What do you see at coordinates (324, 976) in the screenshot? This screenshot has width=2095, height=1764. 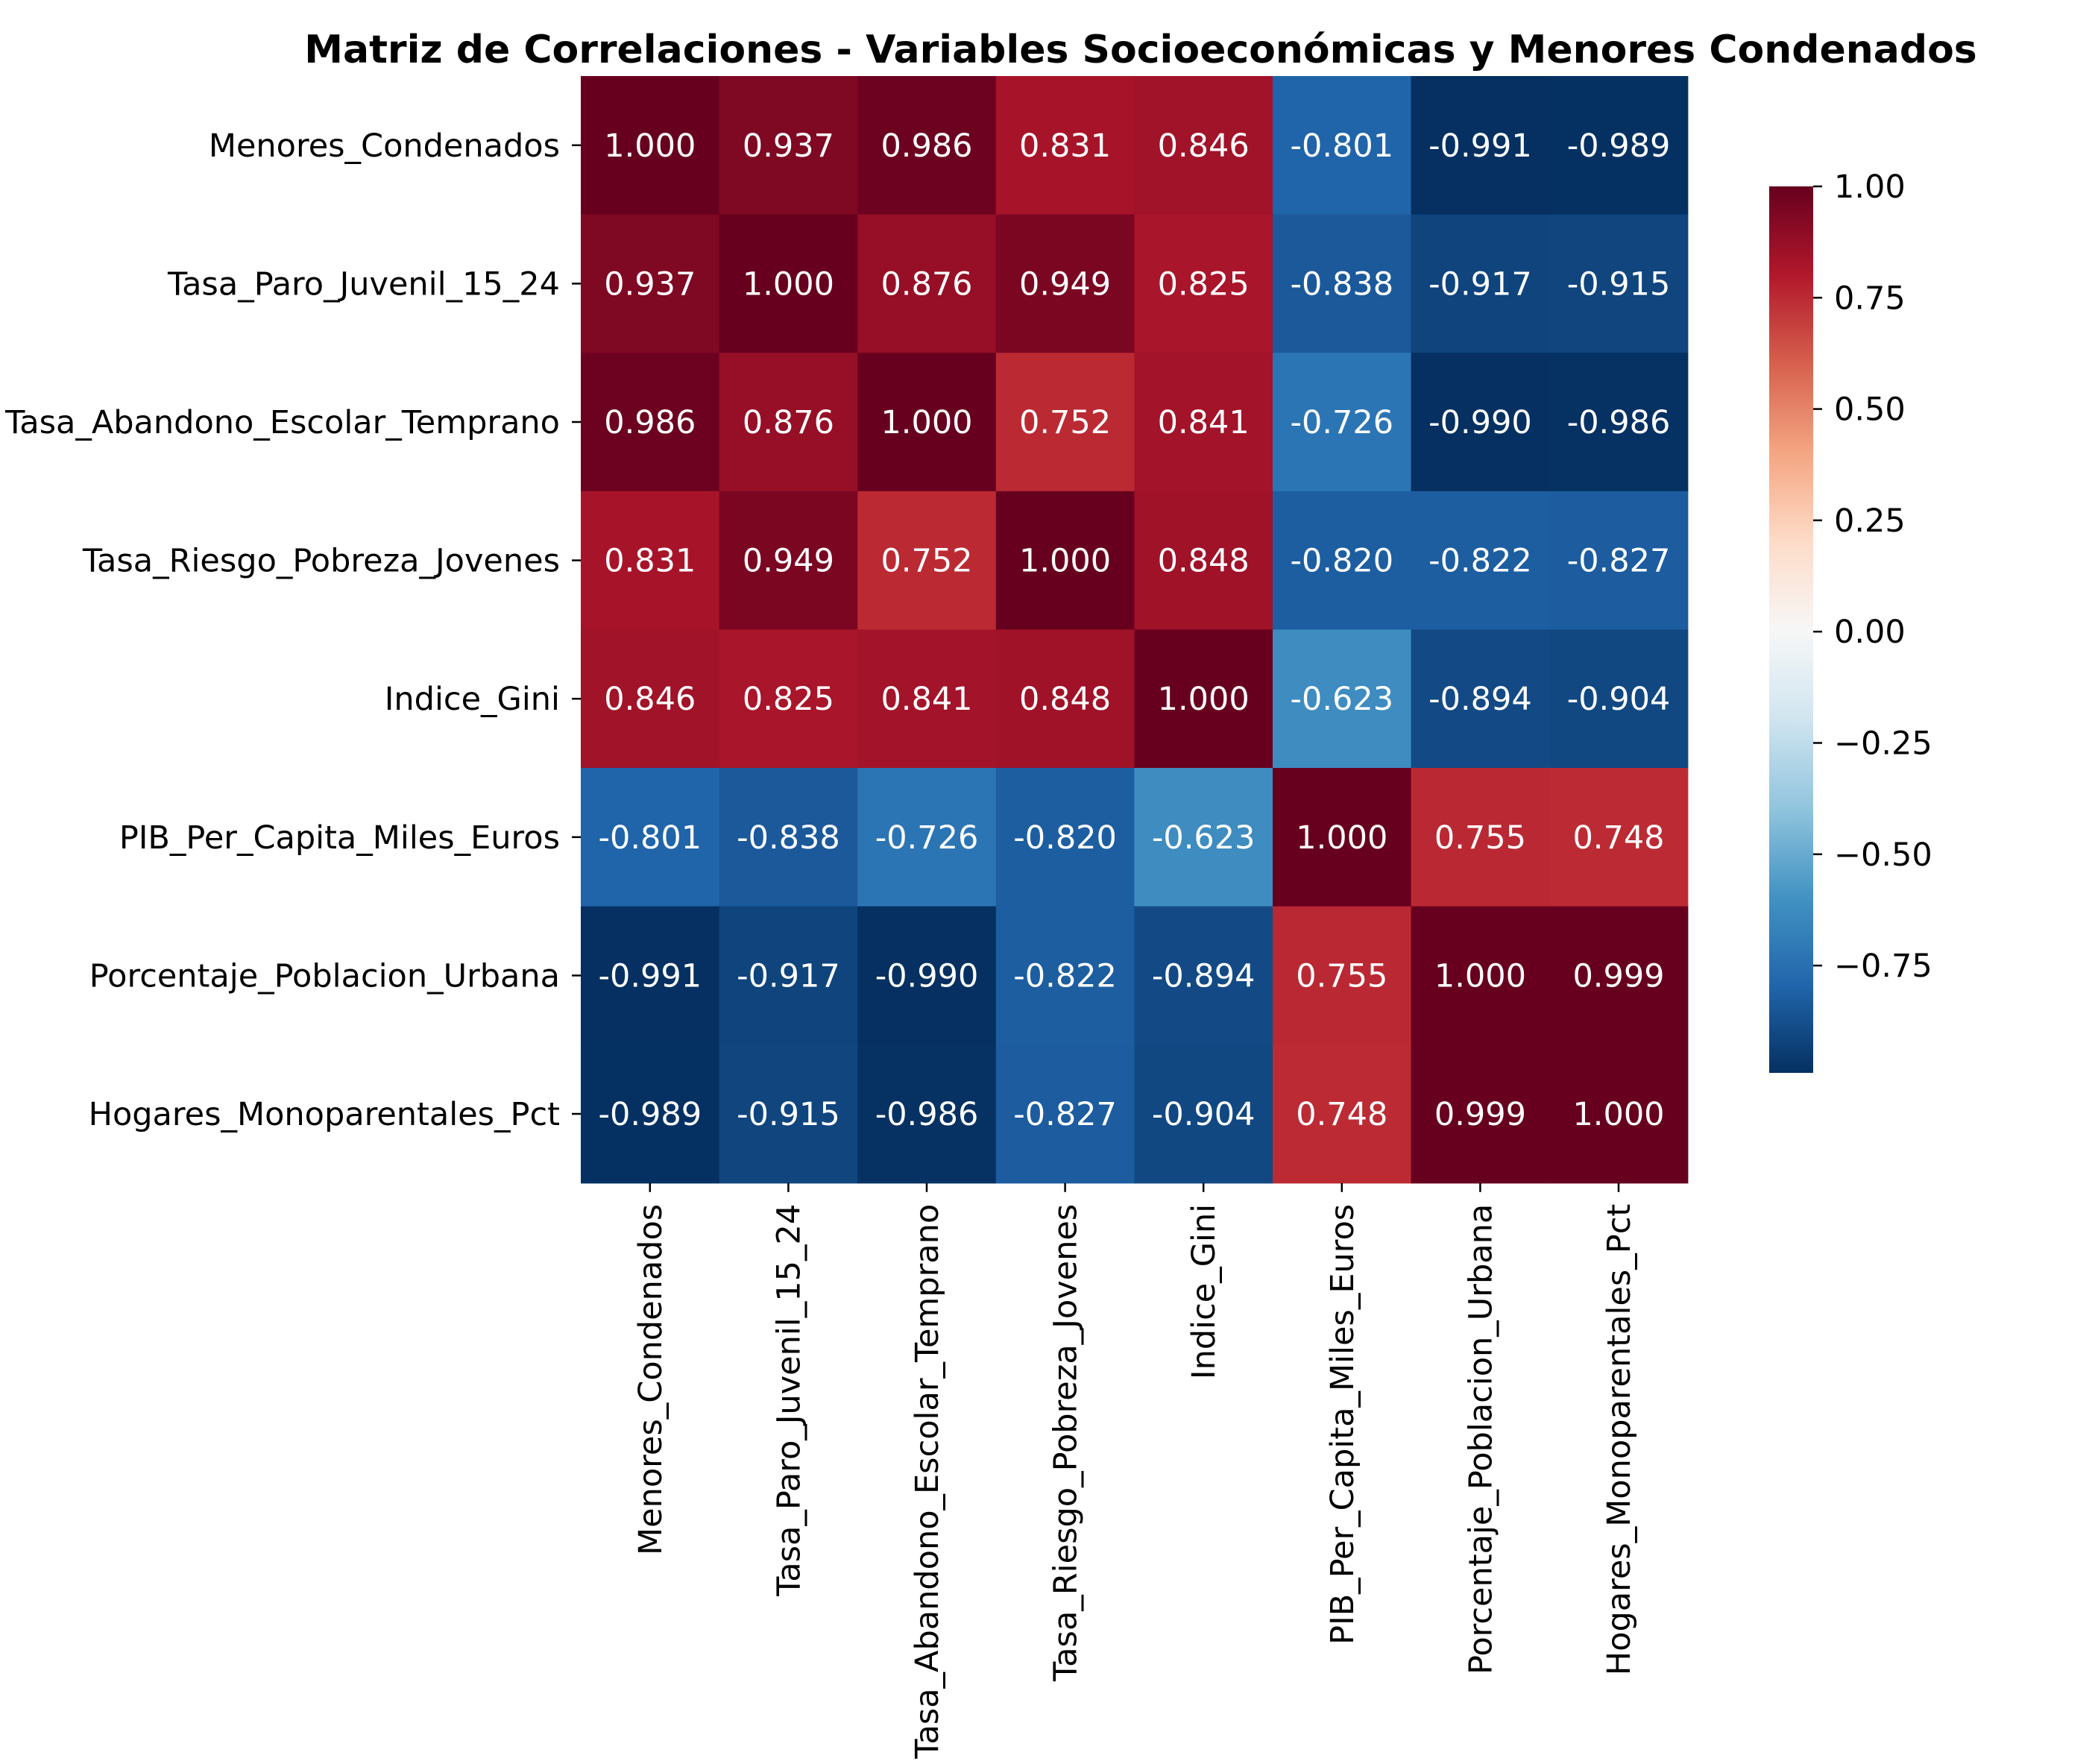 I see `y-tick-label: Porcentaje_Poblacion_Urbana` at bounding box center [324, 976].